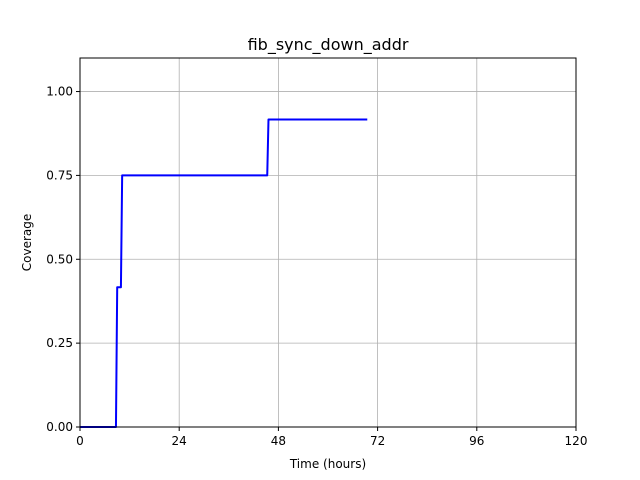  Describe the element at coordinates (576, 441) in the screenshot. I see `x-tick-label: 120` at that location.